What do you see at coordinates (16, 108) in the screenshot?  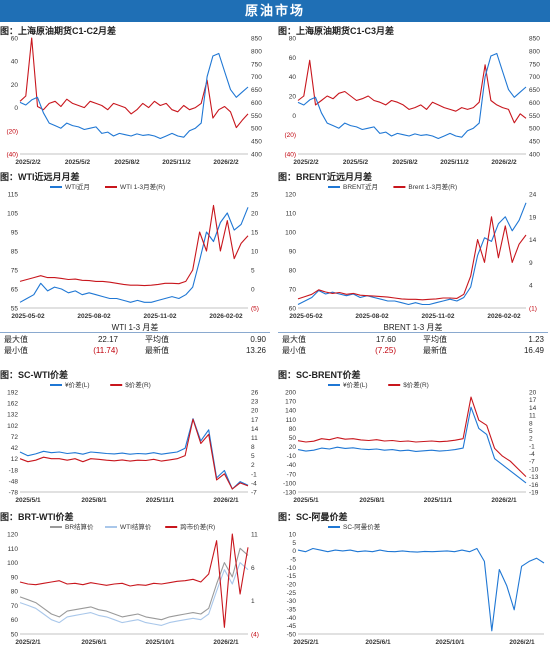 I see `y-tick-label-left: 0` at bounding box center [16, 108].